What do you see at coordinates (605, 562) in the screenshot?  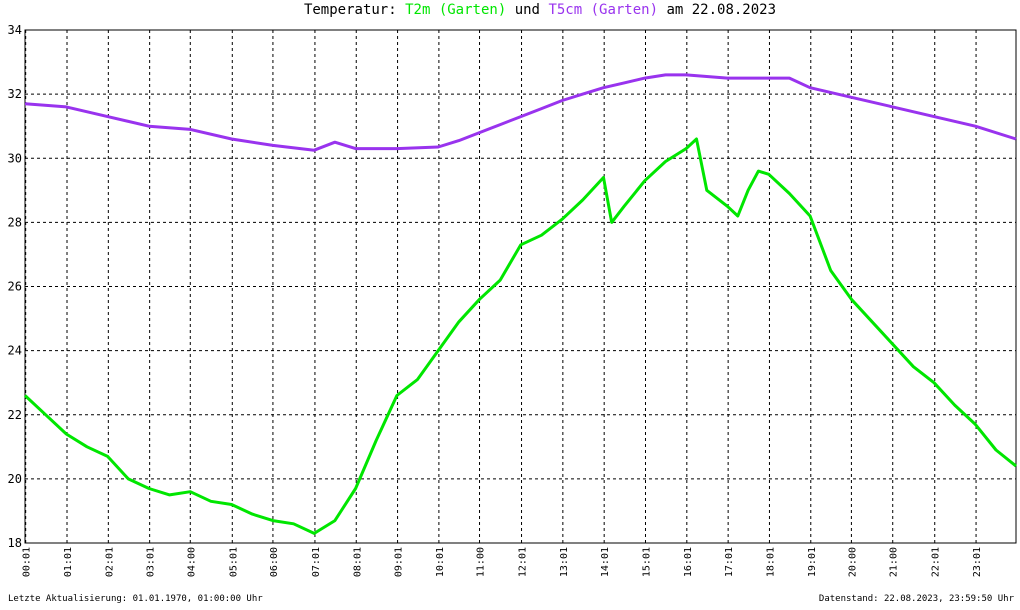 I see `x-tick-label: 14:01` at bounding box center [605, 562].